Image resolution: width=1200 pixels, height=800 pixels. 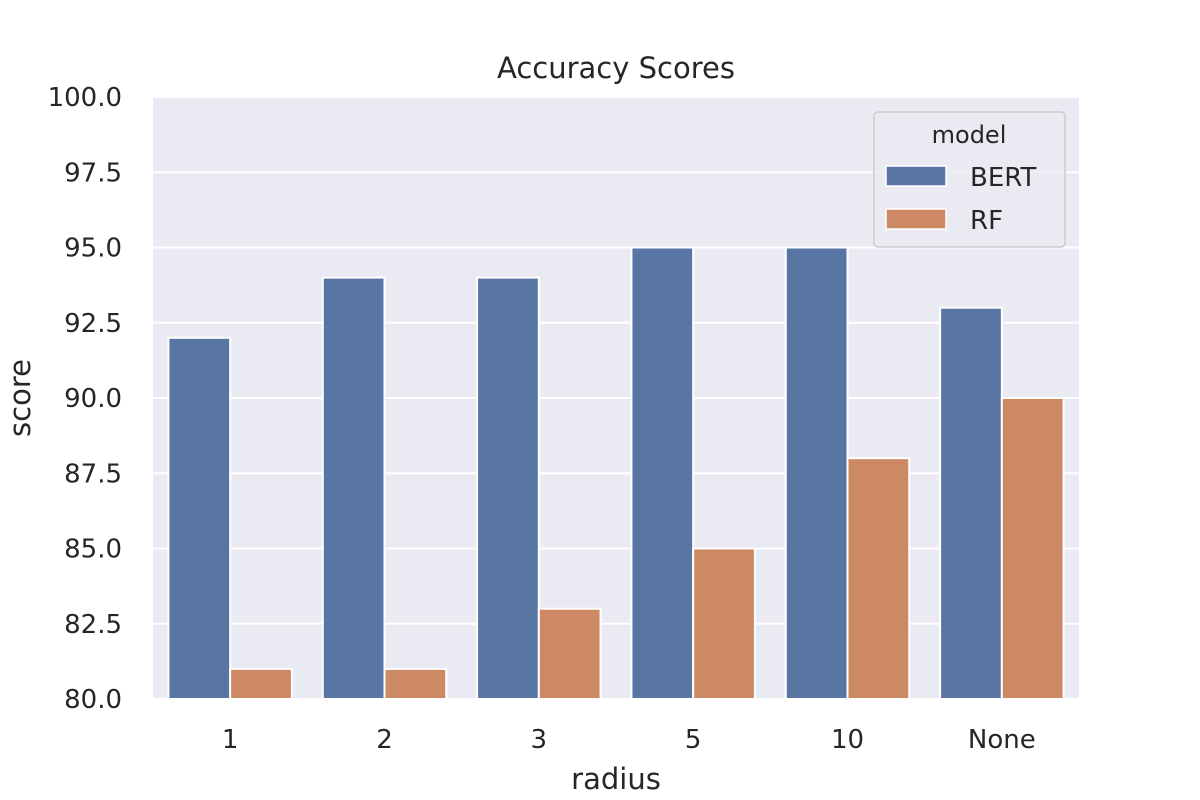 What do you see at coordinates (616, 779) in the screenshot?
I see `x-axis-title: radius` at bounding box center [616, 779].